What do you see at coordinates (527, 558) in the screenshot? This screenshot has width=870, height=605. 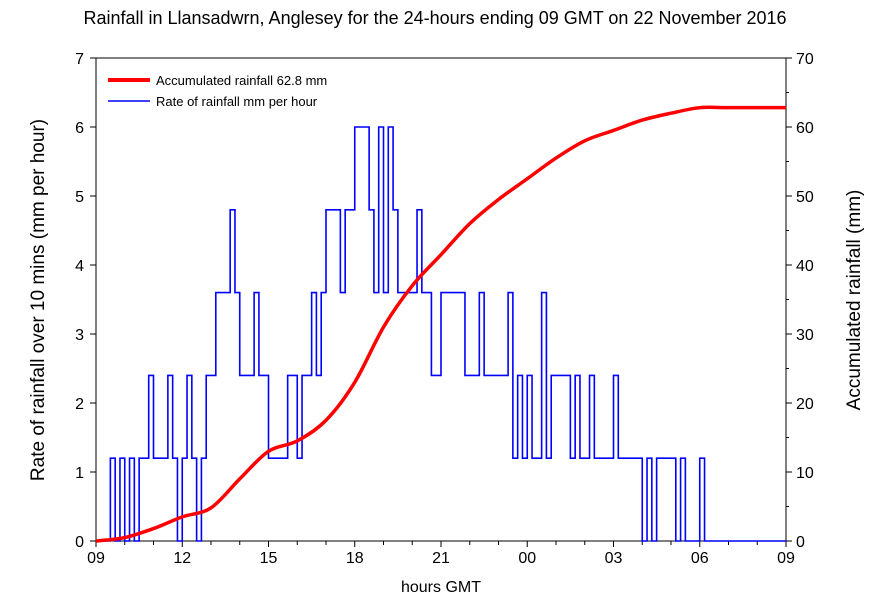 I see `x-tick-label: 00` at bounding box center [527, 558].